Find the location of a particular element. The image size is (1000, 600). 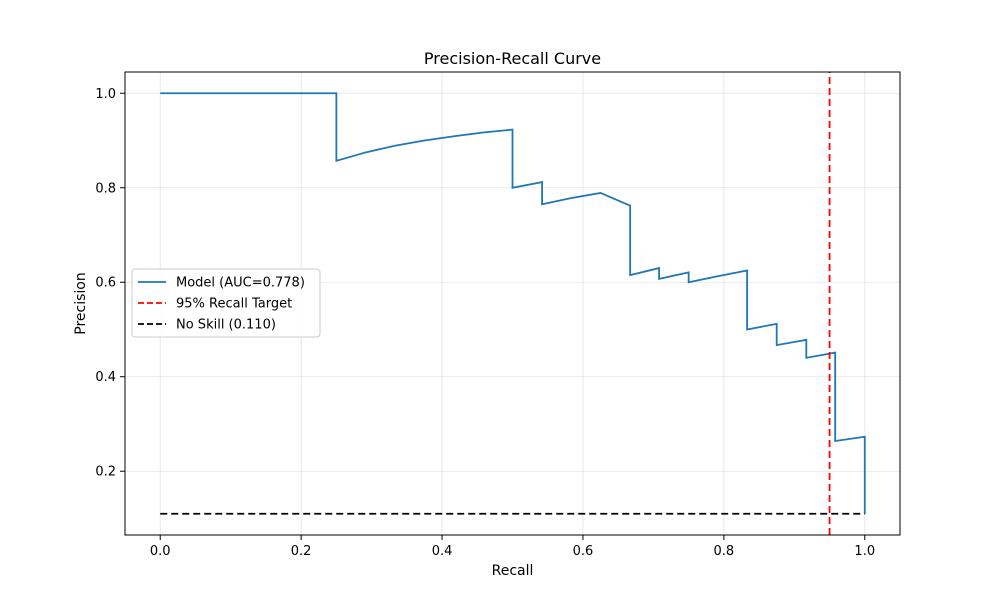

y-tick-label: 0.4 is located at coordinates (105, 377).